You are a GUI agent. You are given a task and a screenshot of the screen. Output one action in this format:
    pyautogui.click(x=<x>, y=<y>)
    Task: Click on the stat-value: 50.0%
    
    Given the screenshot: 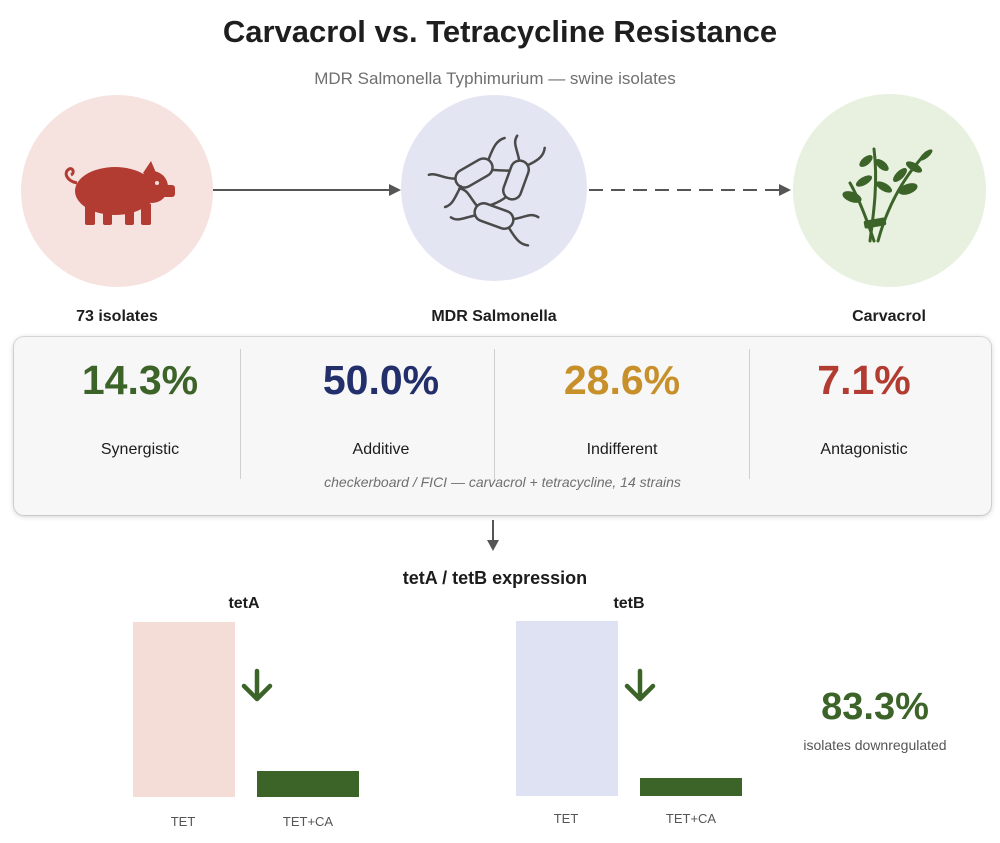 What is the action you would take?
    pyautogui.click(x=381, y=380)
    